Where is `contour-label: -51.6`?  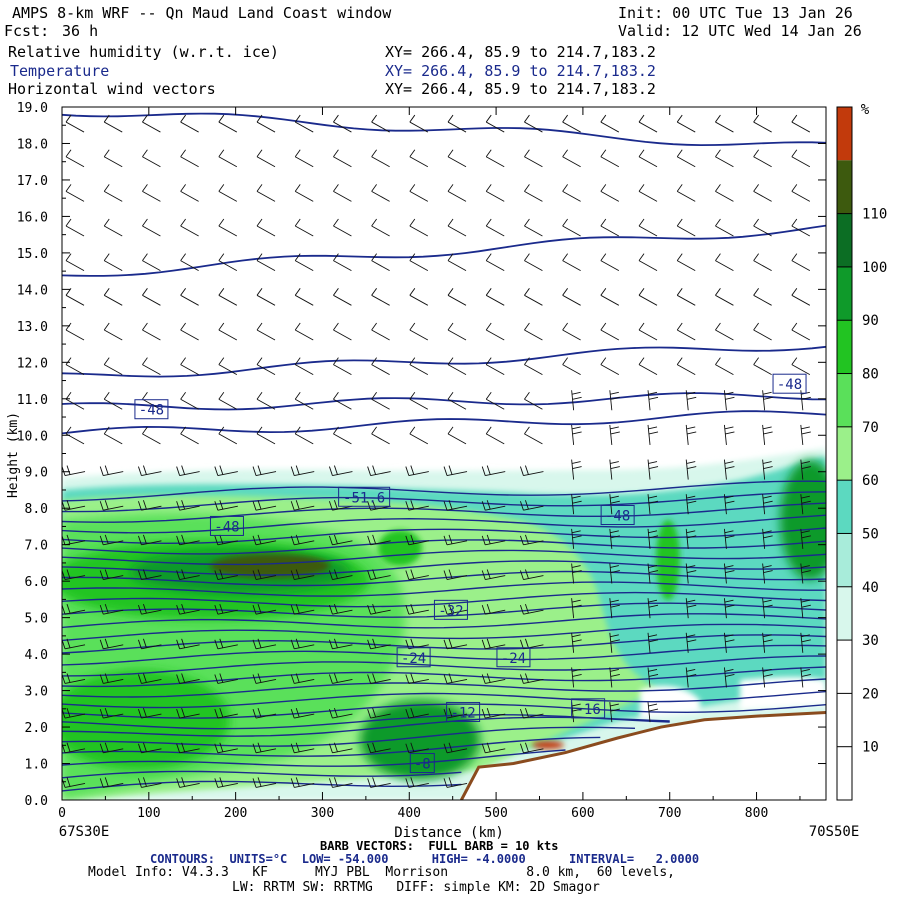 contour-label: -51.6 is located at coordinates (364, 498).